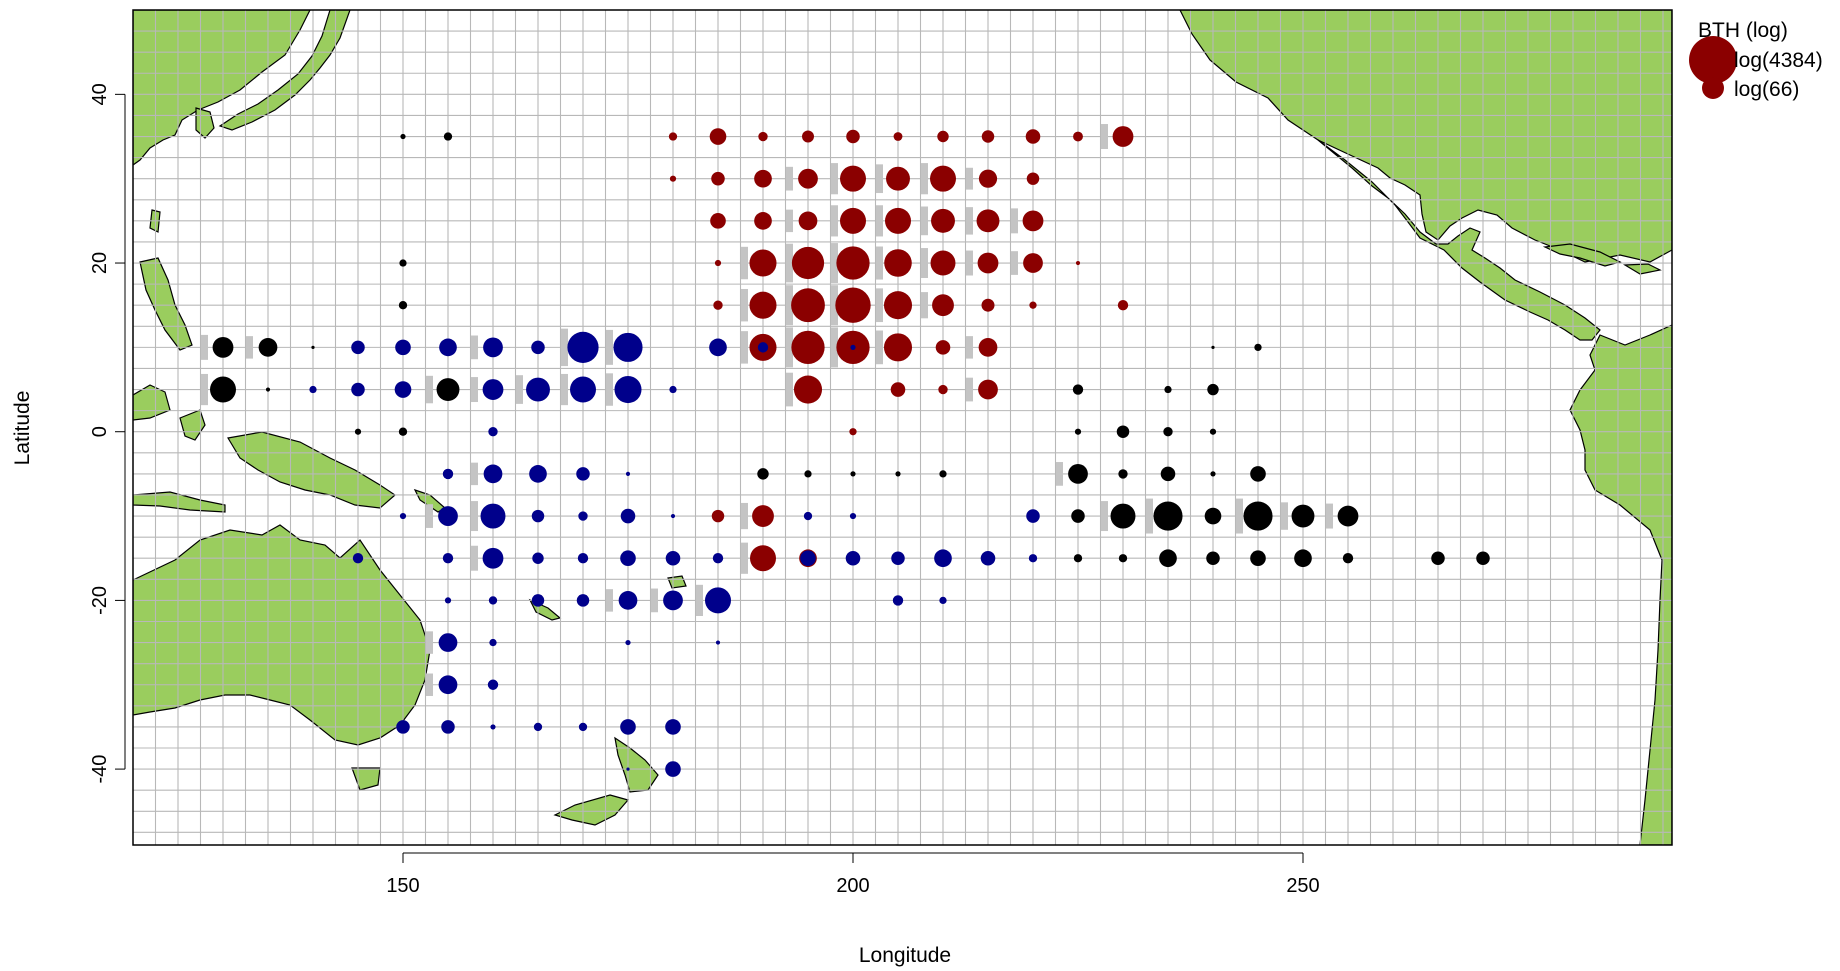 The height and width of the screenshot is (971, 1840). Describe the element at coordinates (853, 874) in the screenshot. I see `x-axis: 150 200 250` at that location.